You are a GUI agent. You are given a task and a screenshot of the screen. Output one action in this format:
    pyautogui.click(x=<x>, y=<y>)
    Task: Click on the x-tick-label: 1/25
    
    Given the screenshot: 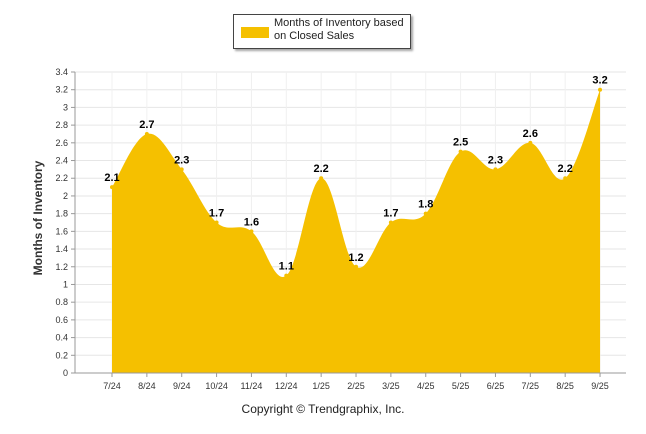 What is the action you would take?
    pyautogui.click(x=321, y=386)
    